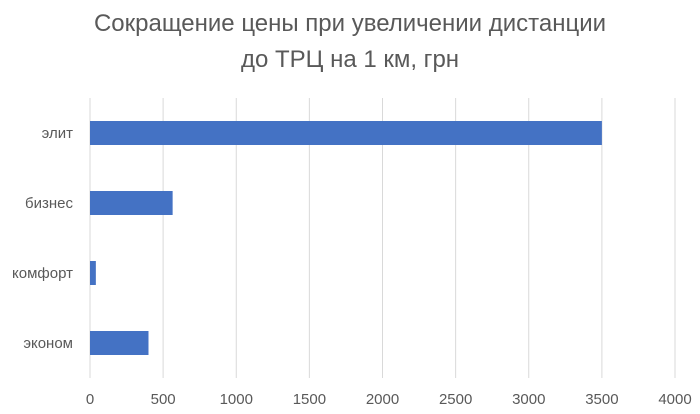 This screenshot has width=700, height=414. Describe the element at coordinates (350, 23) in the screenshot. I see `chart-title-line-1: Сокращение цены при увеличении дистанции` at that location.